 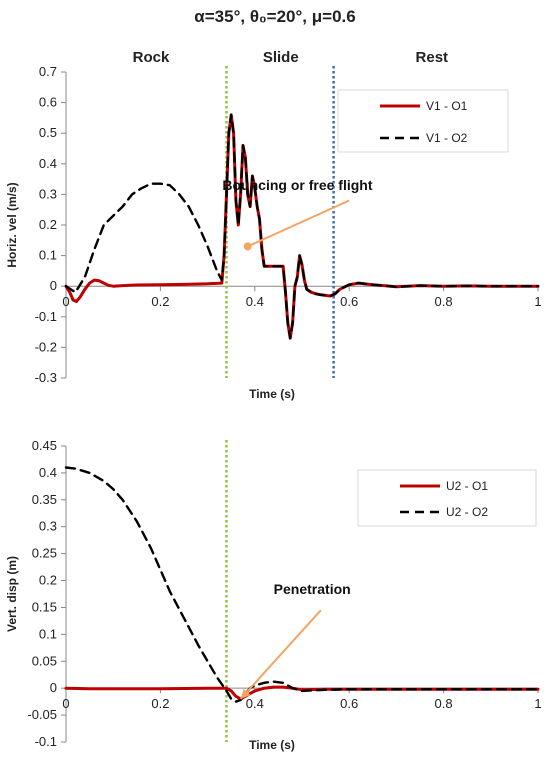 What do you see at coordinates (44, 499) in the screenshot?
I see `y-tick-label: 0.35` at bounding box center [44, 499].